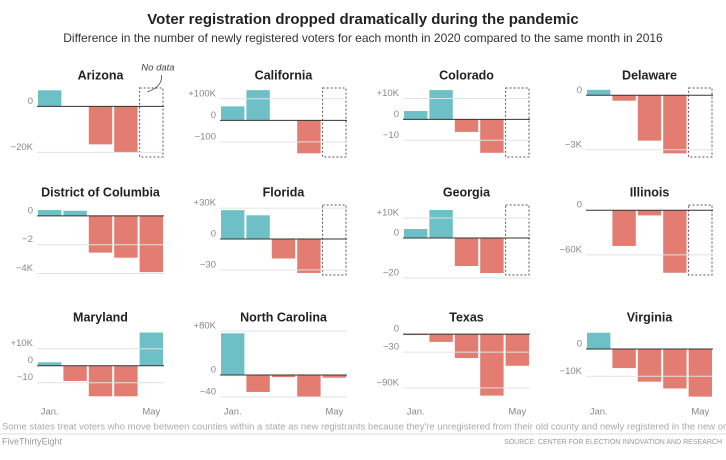  What do you see at coordinates (101, 75) in the screenshot?
I see `panel-title: Arizona` at bounding box center [101, 75].